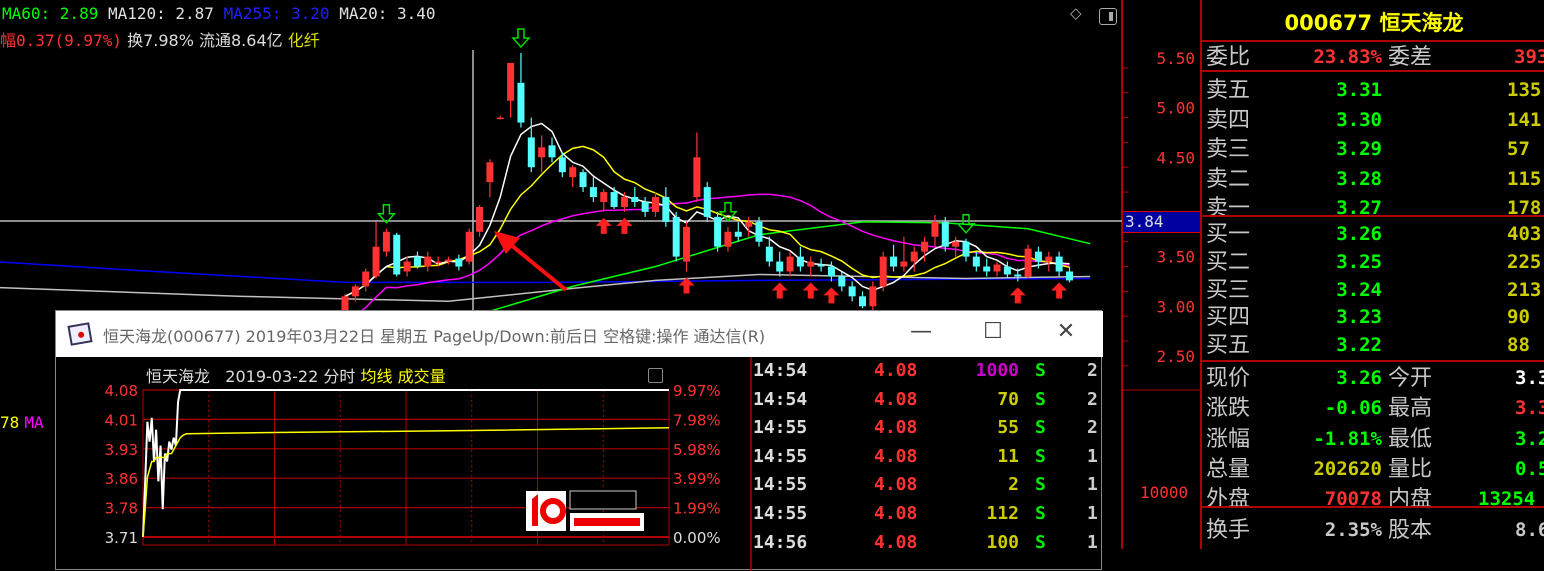  I want to click on site-logo, so click(585, 510).